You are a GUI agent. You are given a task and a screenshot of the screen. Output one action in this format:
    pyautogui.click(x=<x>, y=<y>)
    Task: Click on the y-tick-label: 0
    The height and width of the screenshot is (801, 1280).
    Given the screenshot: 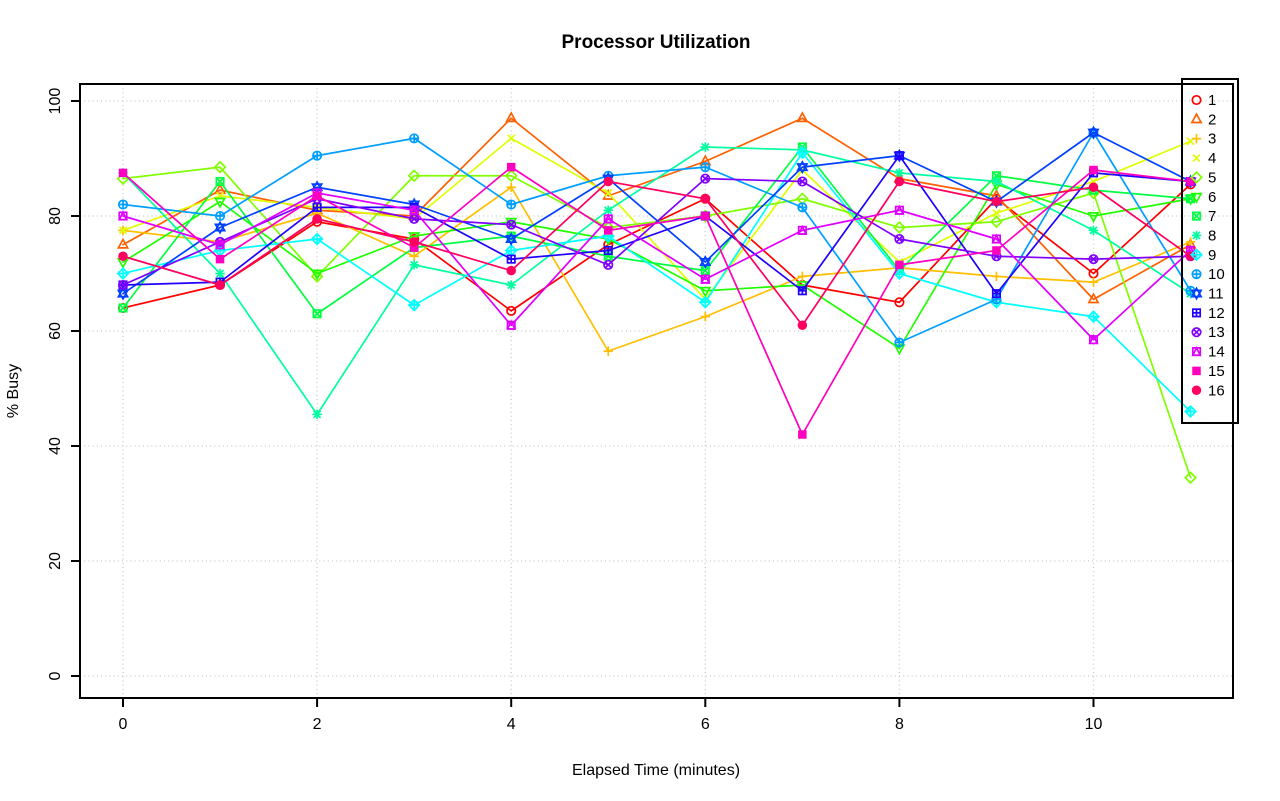 What is the action you would take?
    pyautogui.click(x=55, y=675)
    